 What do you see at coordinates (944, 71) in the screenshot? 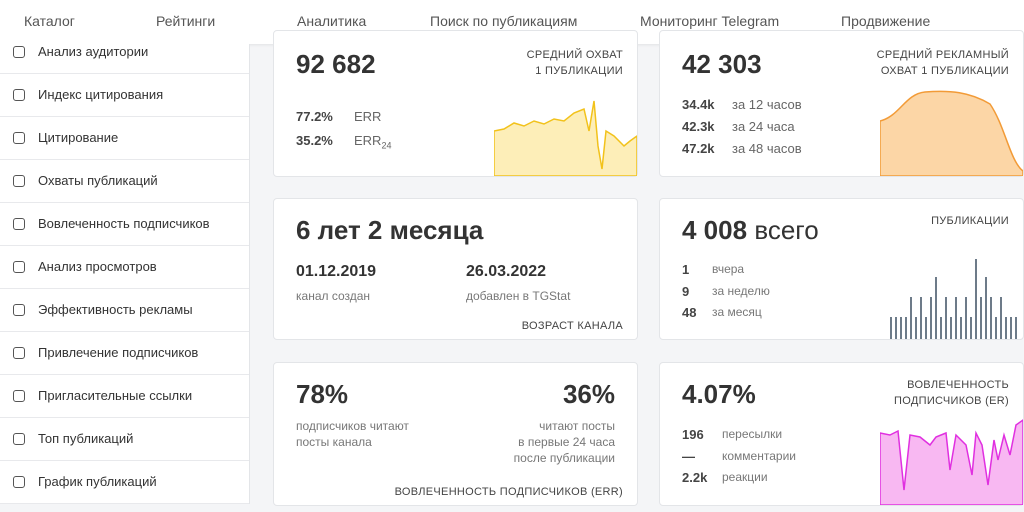
I see `line: ОХВАТ 1 ПУБЛИКАЦИИ` at bounding box center [944, 71].